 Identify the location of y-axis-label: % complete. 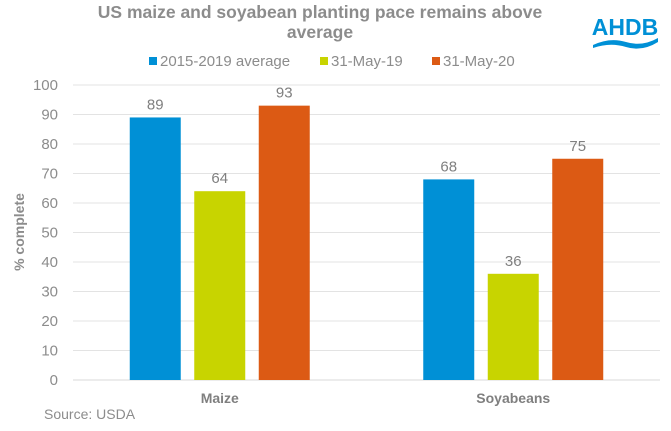
(19, 232).